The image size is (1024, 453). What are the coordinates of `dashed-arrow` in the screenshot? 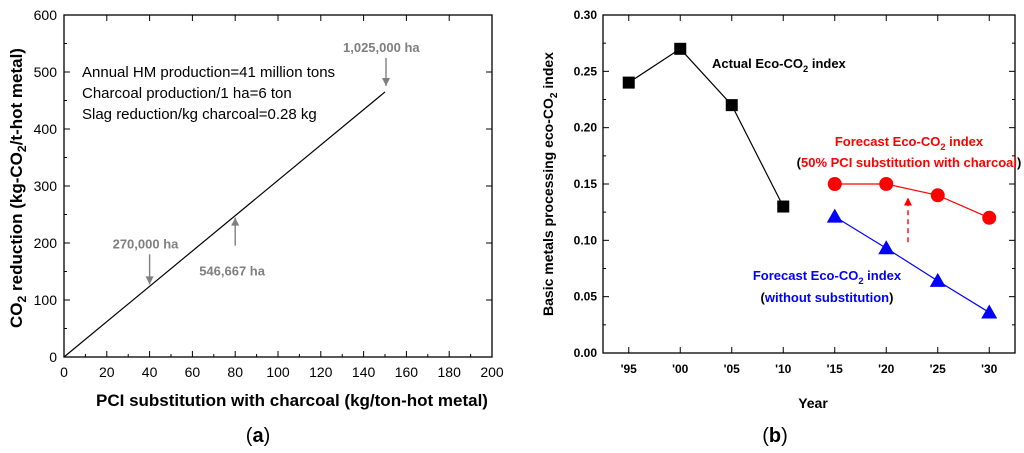 It's located at (908, 220).